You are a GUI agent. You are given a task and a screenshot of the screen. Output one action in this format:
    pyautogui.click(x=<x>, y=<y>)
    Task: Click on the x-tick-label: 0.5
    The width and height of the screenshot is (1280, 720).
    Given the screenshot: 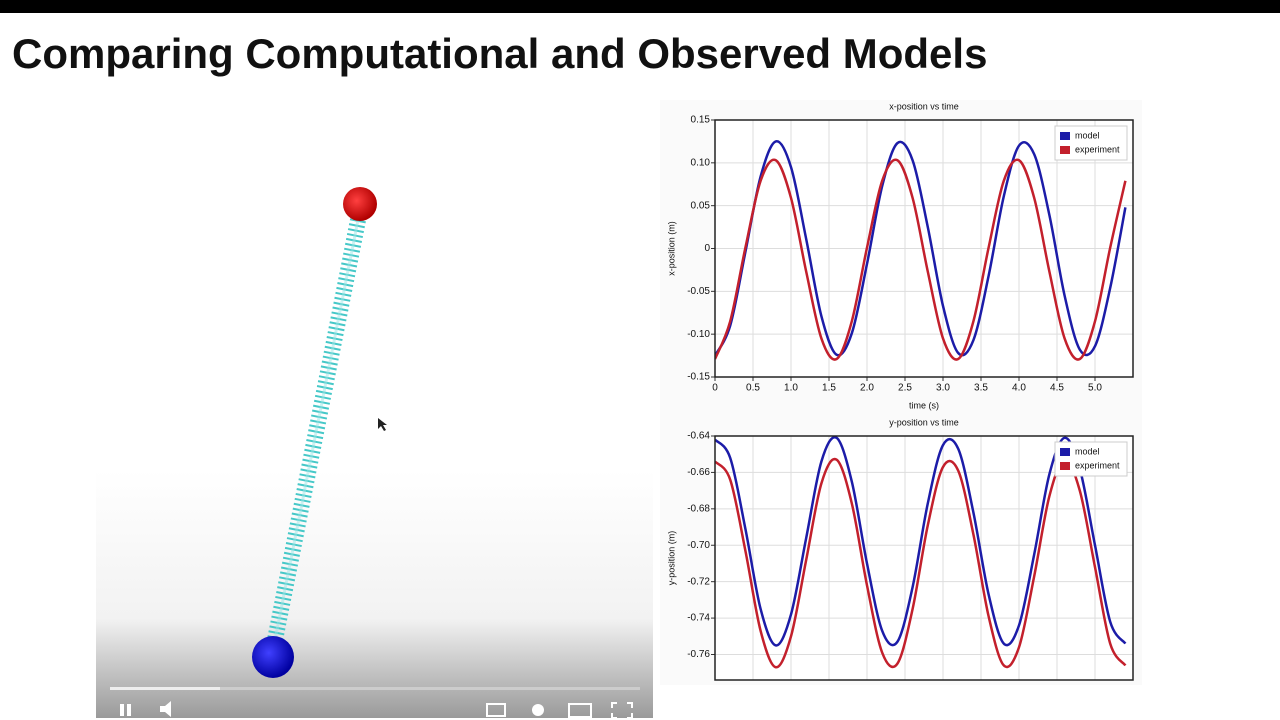 What is the action you would take?
    pyautogui.click(x=753, y=388)
    